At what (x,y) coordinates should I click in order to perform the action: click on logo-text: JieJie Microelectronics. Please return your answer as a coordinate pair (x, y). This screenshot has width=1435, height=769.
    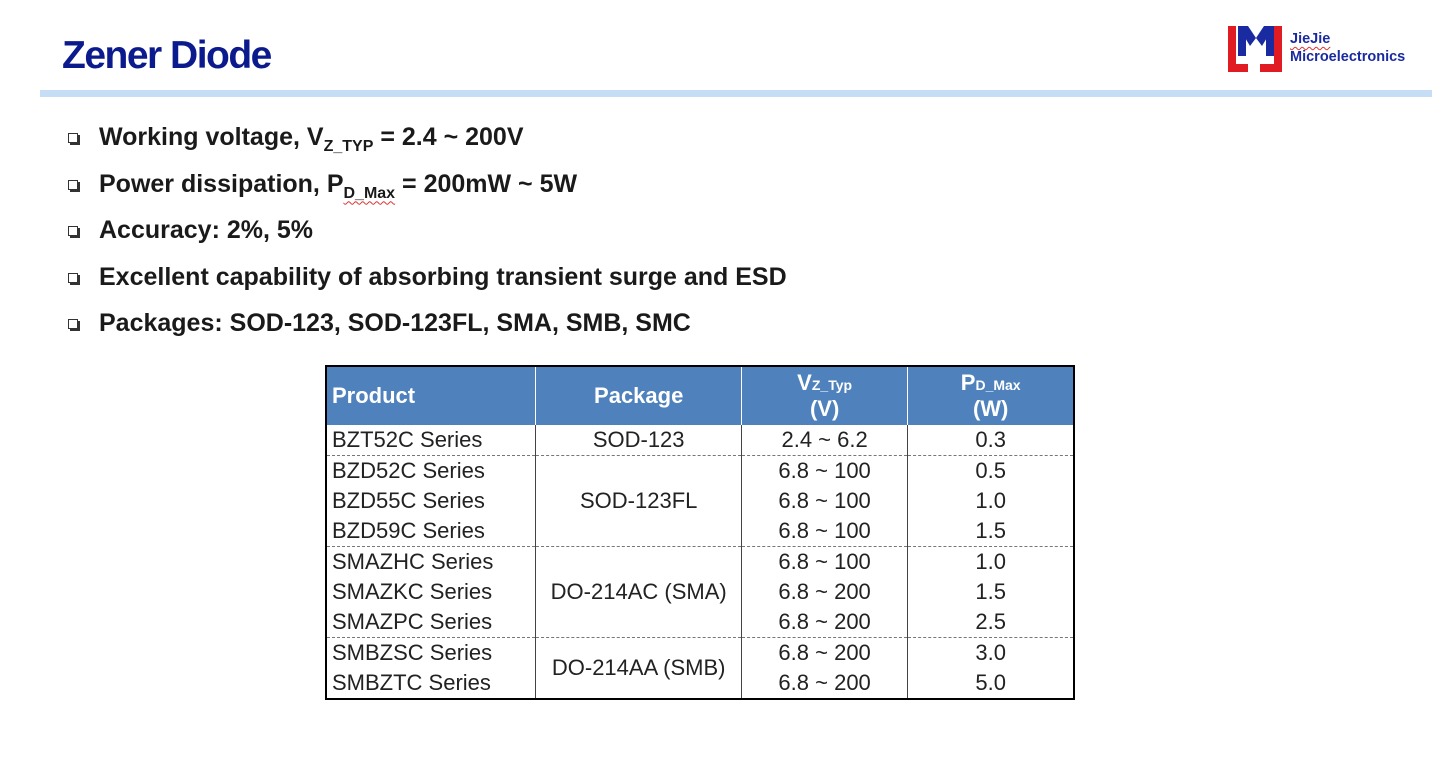
    Looking at the image, I should click on (1347, 48).